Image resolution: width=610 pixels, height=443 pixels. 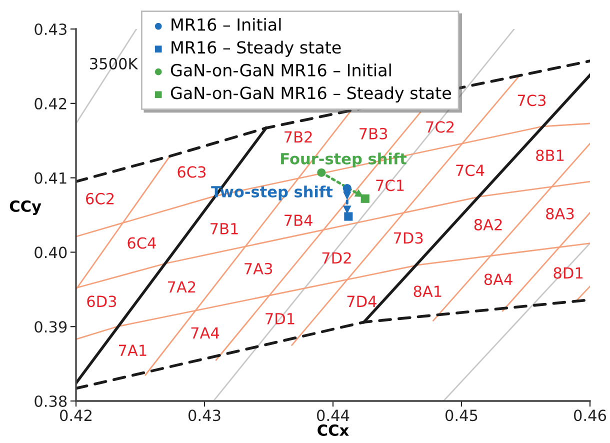 What do you see at coordinates (192, 172) in the screenshot?
I see `annotation: 6C3` at bounding box center [192, 172].